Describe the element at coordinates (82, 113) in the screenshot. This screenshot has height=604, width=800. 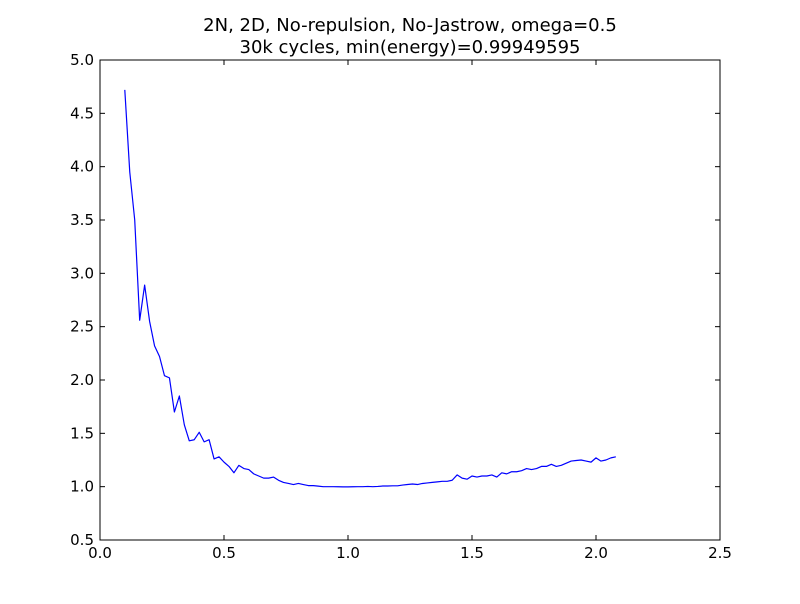
I see `y-tick-label: 4.5` at that location.